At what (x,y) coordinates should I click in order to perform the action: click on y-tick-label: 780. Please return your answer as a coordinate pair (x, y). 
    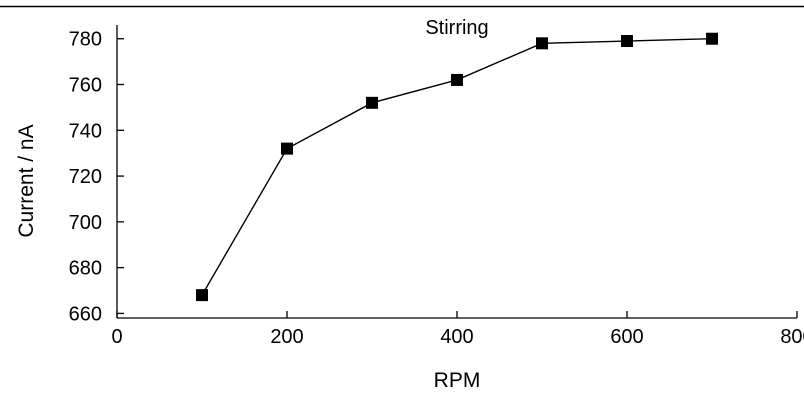
    Looking at the image, I should click on (85, 40).